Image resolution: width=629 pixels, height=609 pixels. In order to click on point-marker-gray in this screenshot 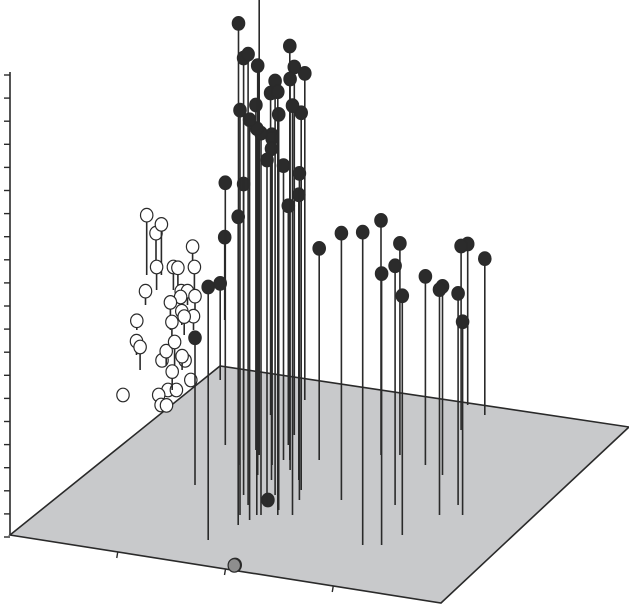, I will do `click(234, 565)`.